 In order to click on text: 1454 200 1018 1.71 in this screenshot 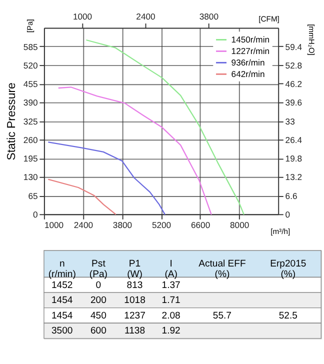, I will do `click(116, 300)`.